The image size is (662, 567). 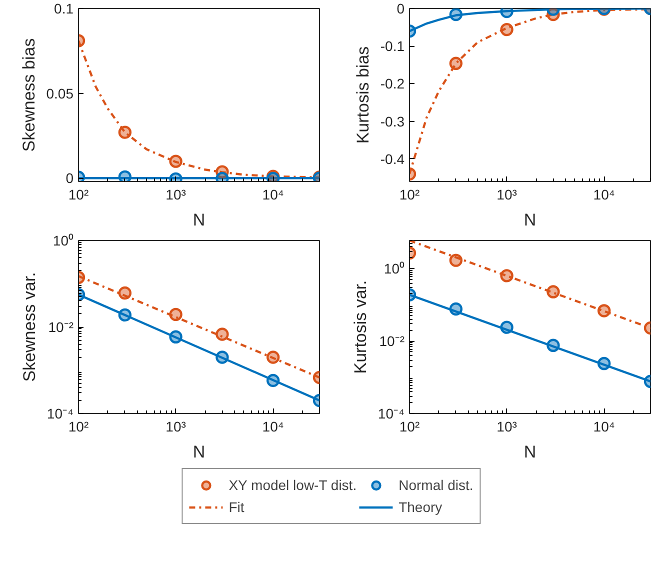 What do you see at coordinates (362, 95) in the screenshot?
I see `y-axis-title: Kurtosis bias` at bounding box center [362, 95].